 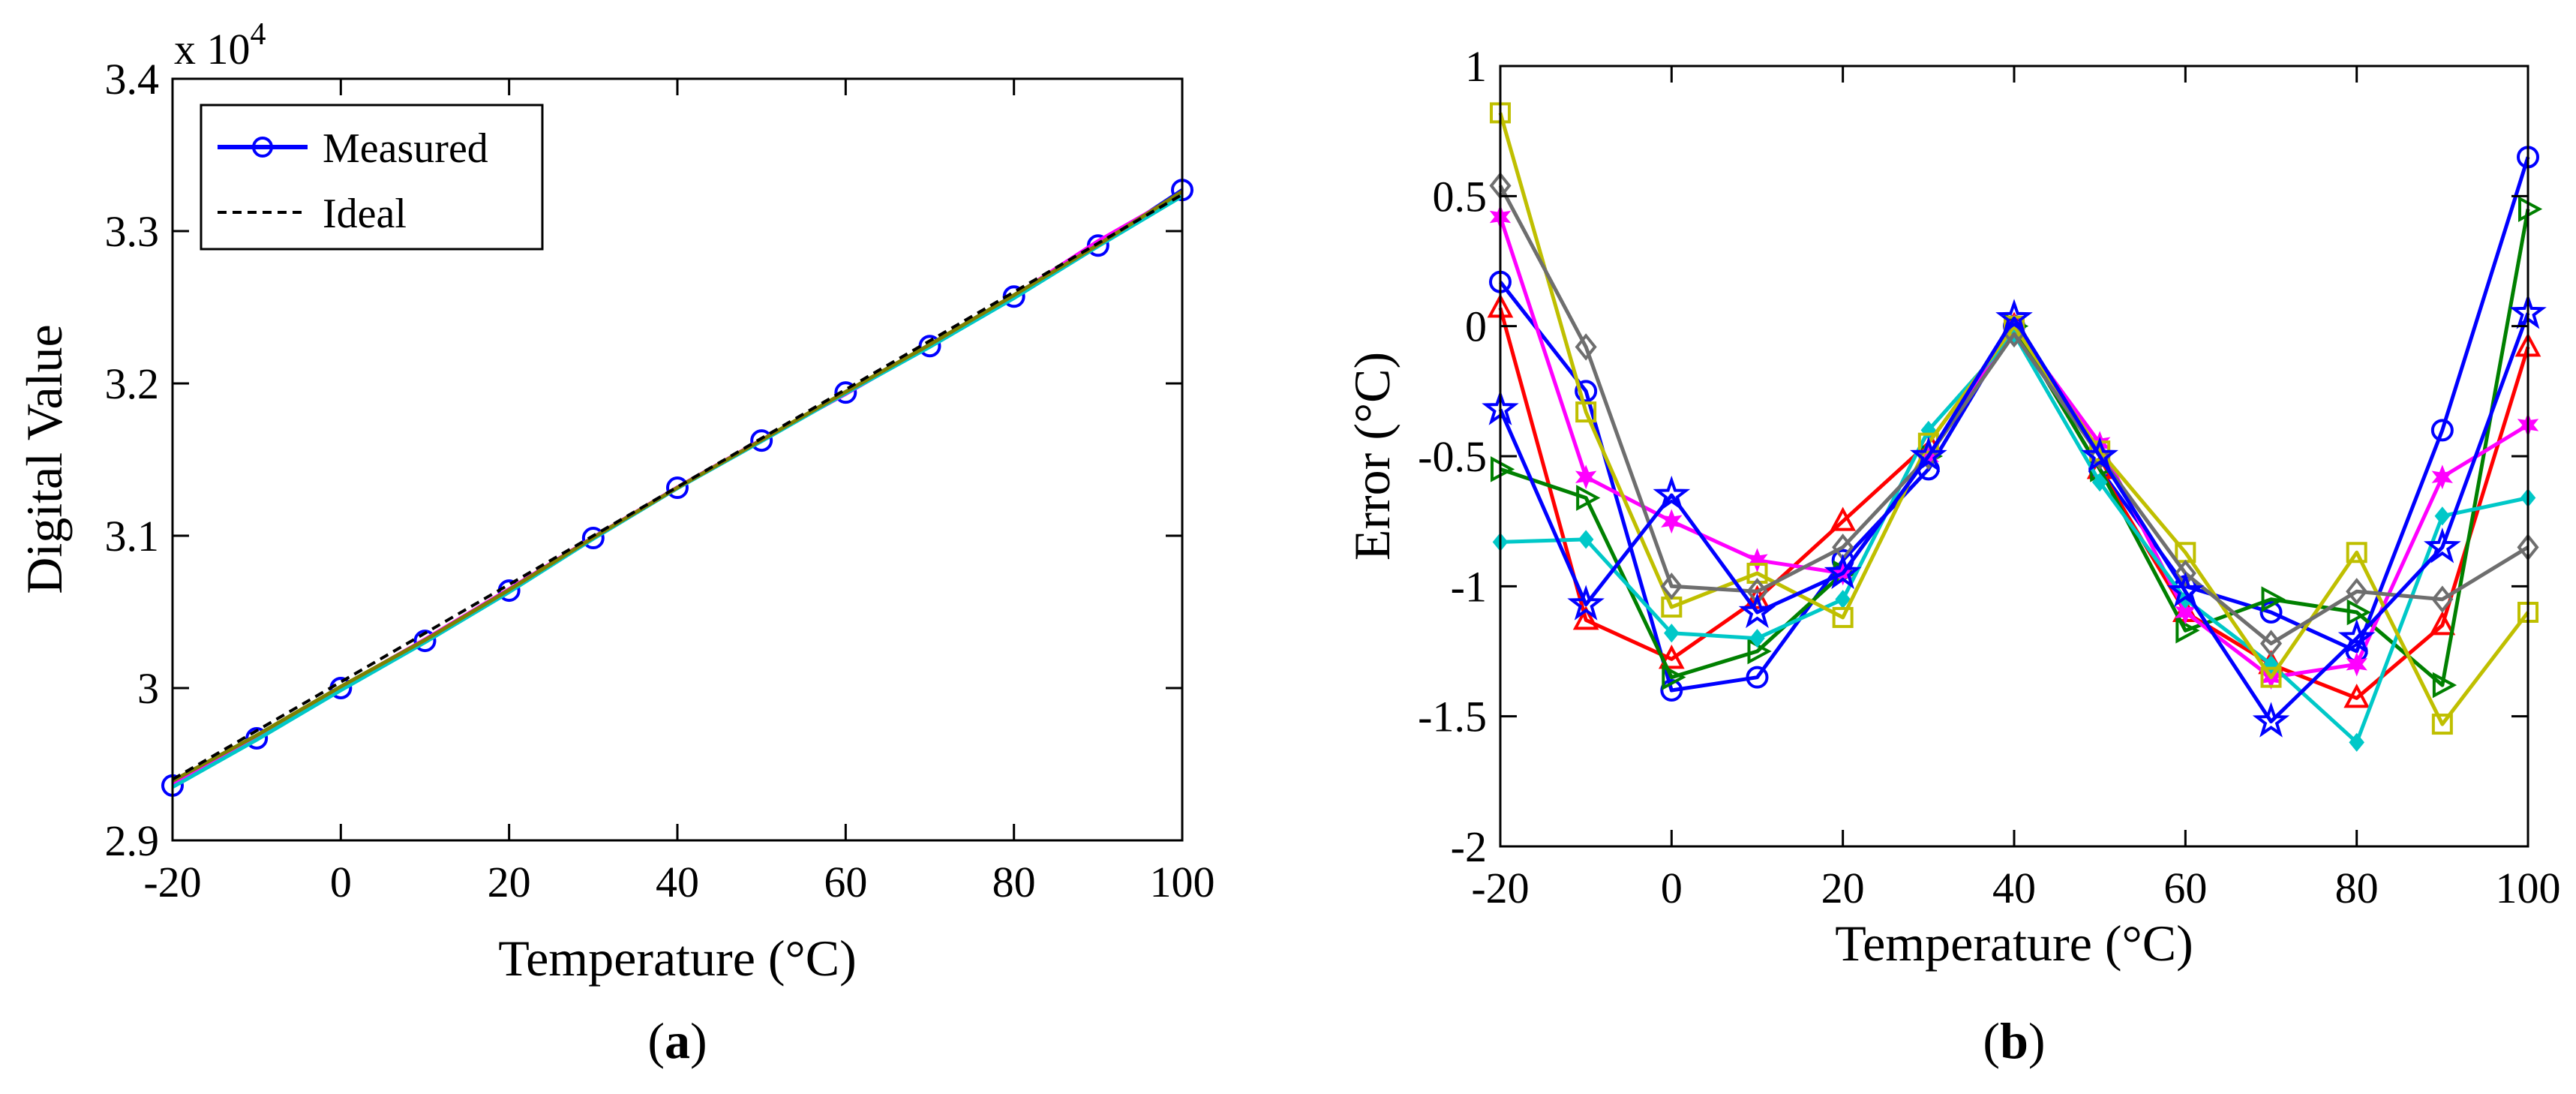 I want to click on panel-a-ytick-label-2: 3.1, so click(x=132, y=536).